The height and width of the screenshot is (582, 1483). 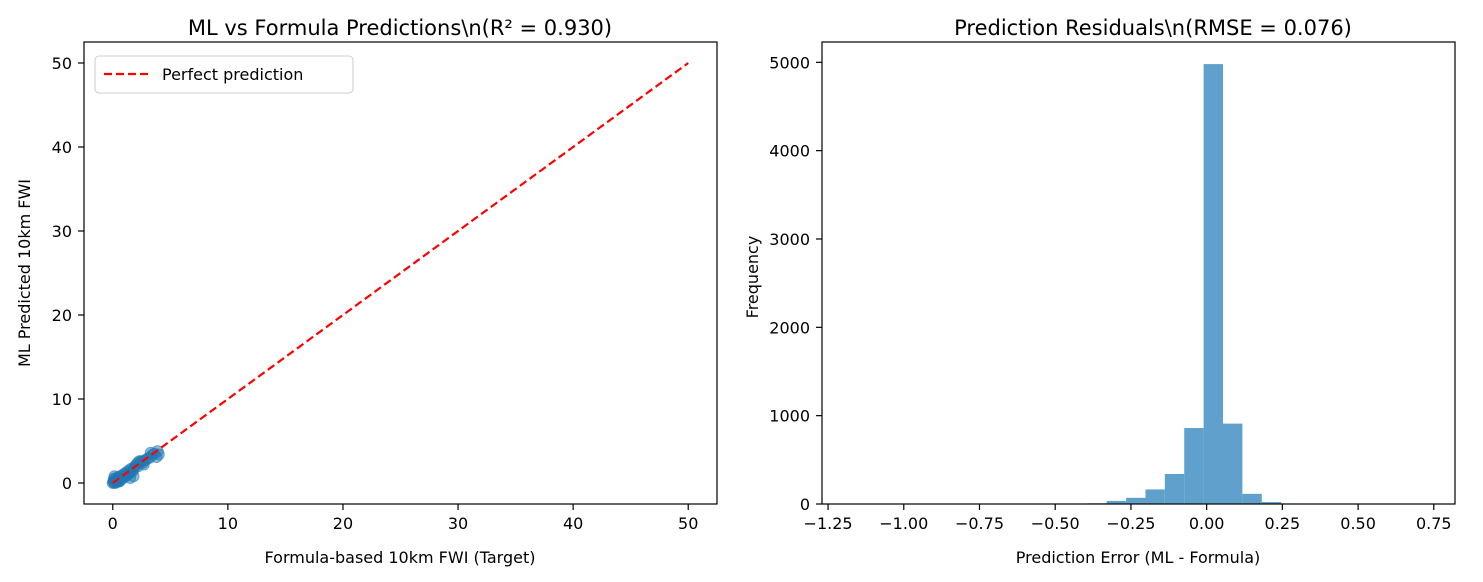 What do you see at coordinates (135, 467) in the screenshot?
I see `scatter-points-layer` at bounding box center [135, 467].